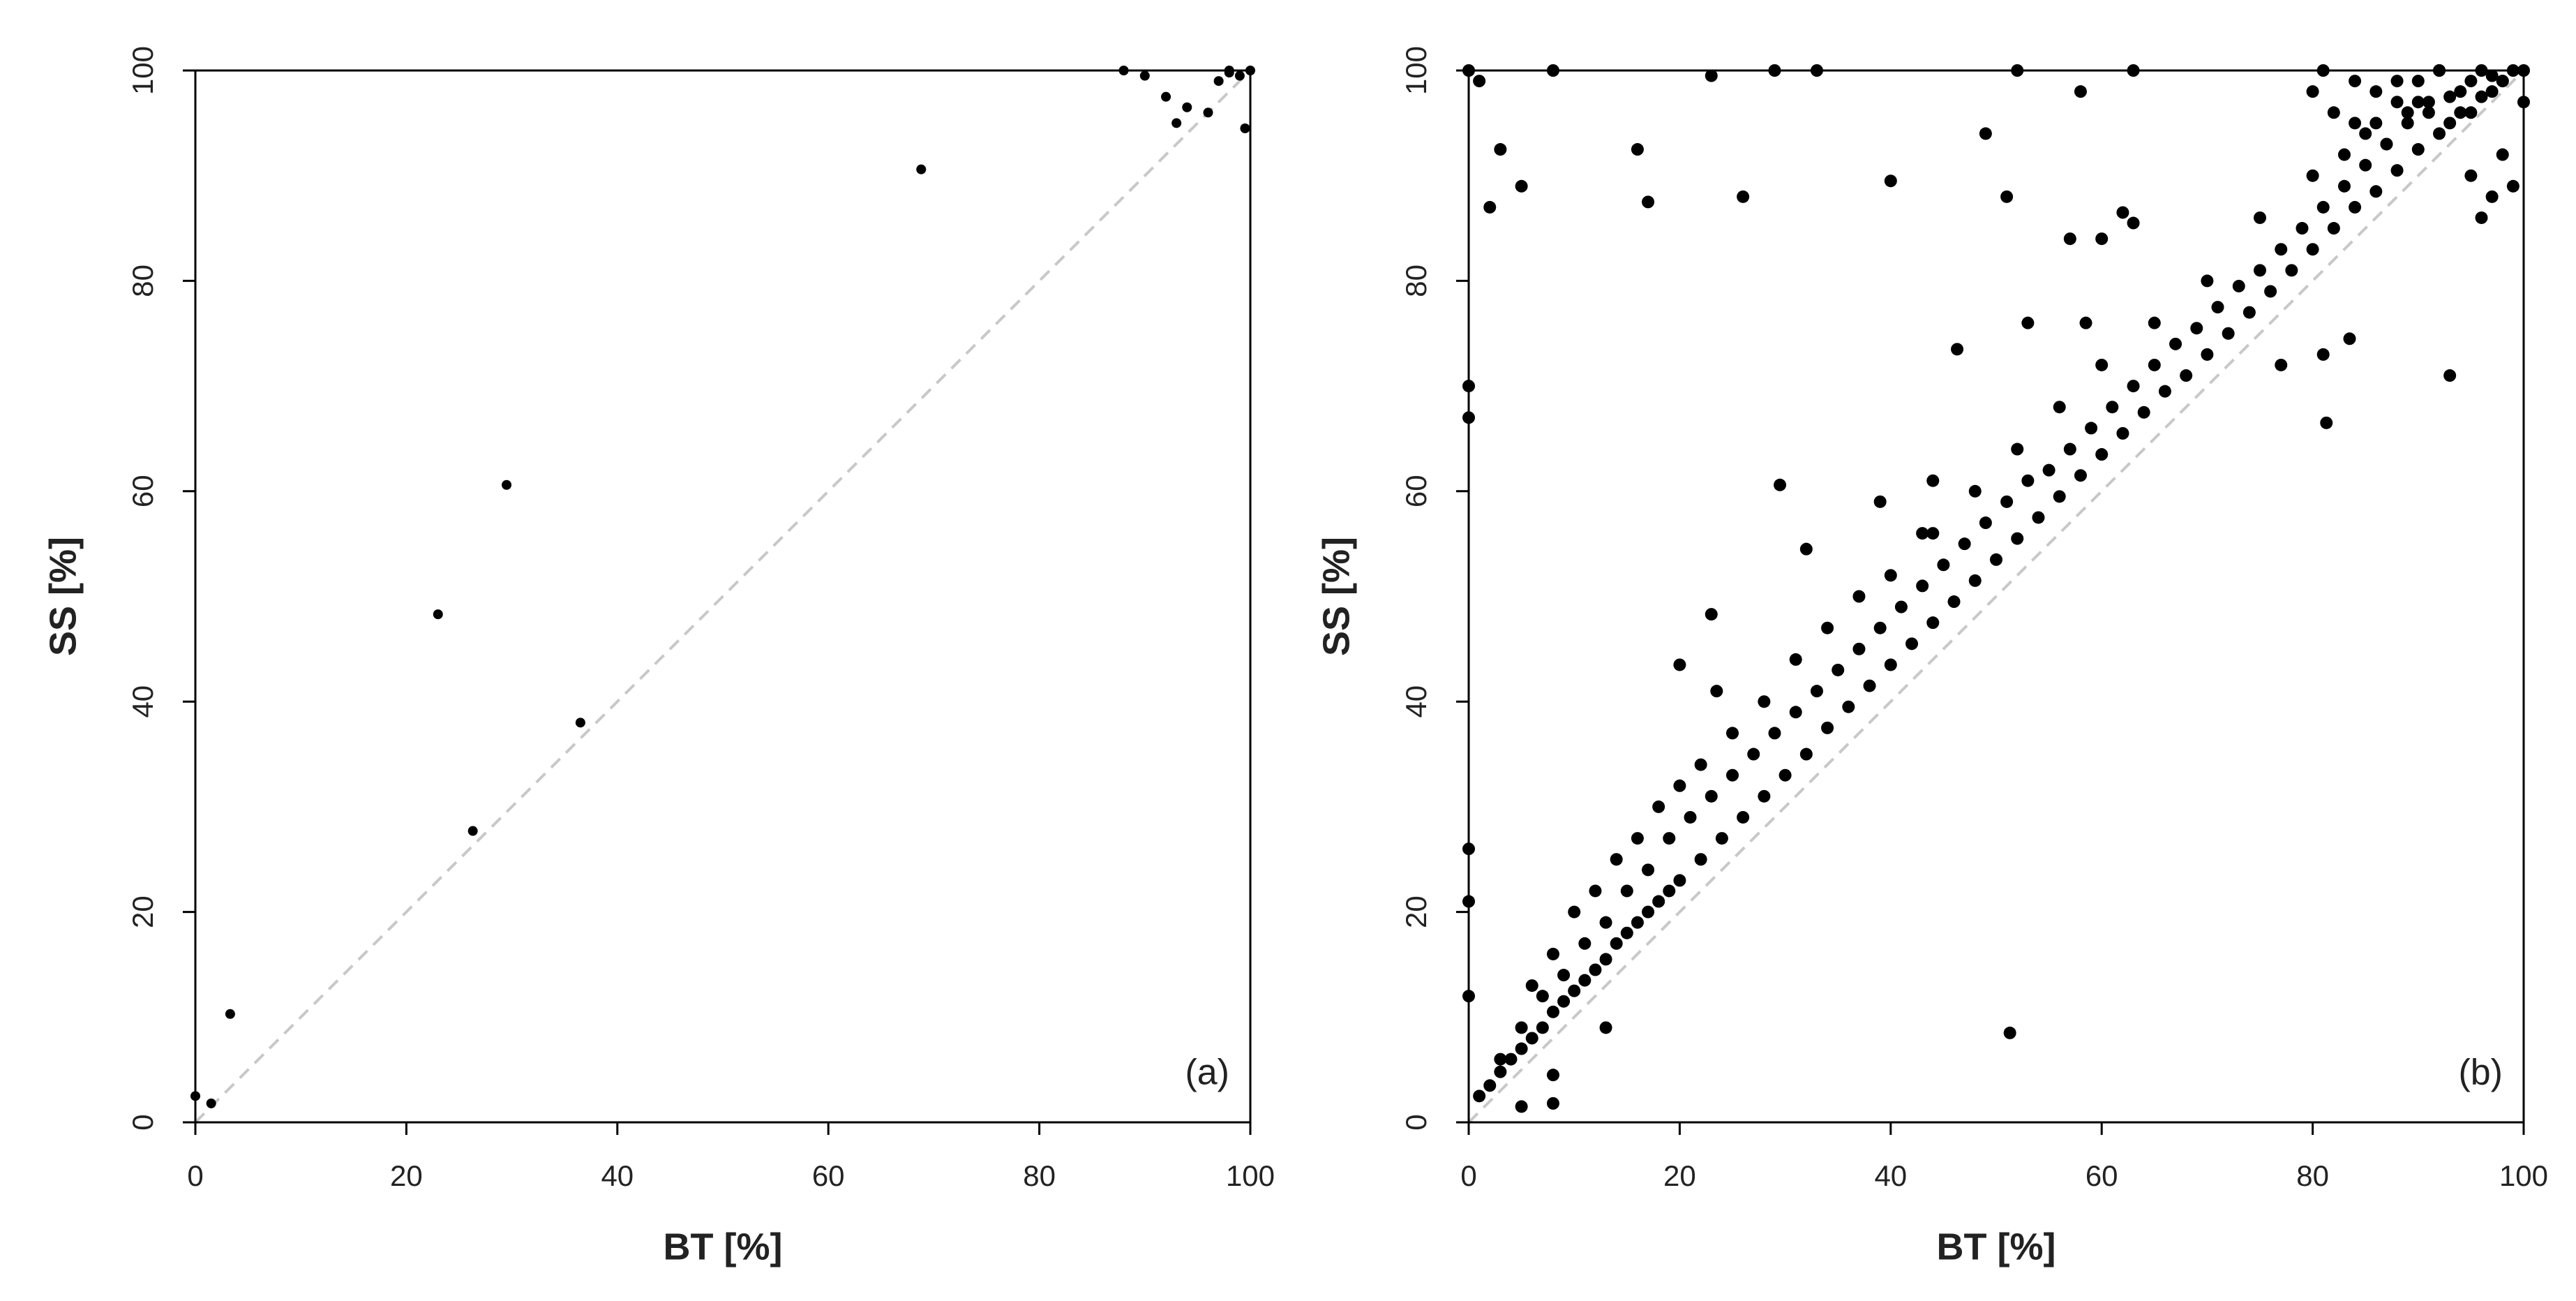 The width and height of the screenshot is (2576, 1301). What do you see at coordinates (1416, 1122) in the screenshot?
I see `y-tick-label: 0` at bounding box center [1416, 1122].